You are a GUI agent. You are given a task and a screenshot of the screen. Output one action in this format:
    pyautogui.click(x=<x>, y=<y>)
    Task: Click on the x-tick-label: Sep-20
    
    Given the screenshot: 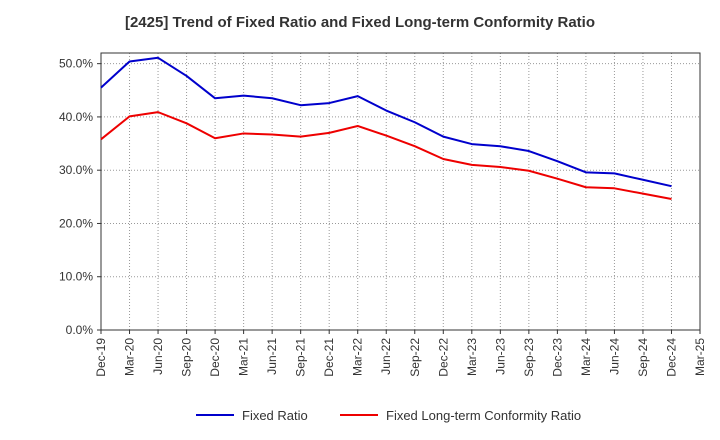 What is the action you would take?
    pyautogui.click(x=187, y=357)
    